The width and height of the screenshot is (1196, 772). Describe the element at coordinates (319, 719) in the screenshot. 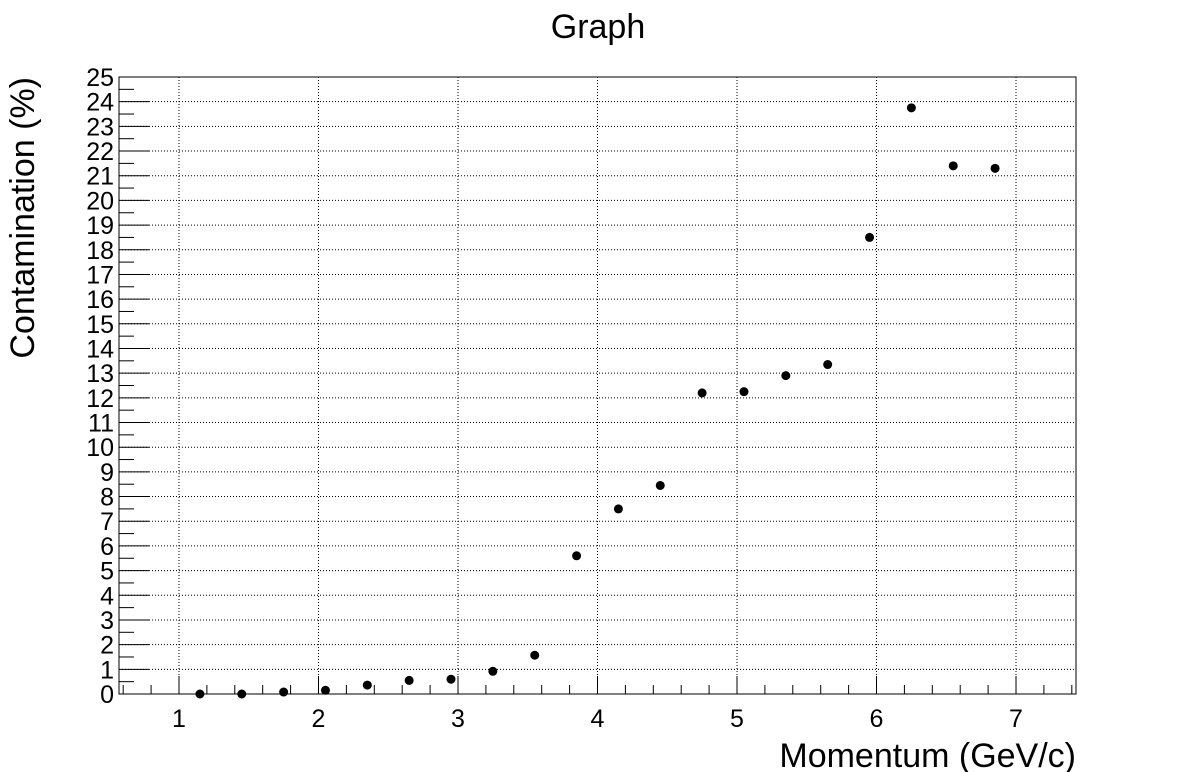

I see `x-tick-label: 2` at that location.